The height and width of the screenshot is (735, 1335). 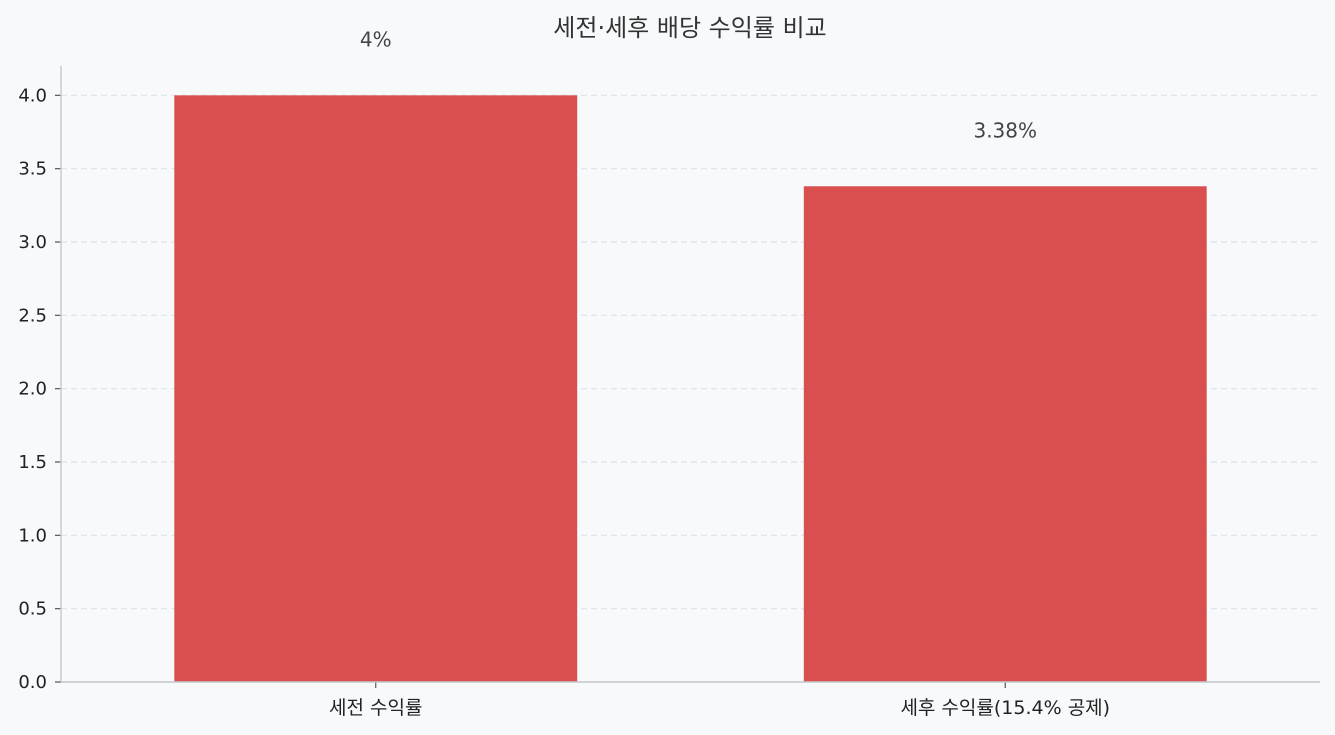 What do you see at coordinates (32, 95) in the screenshot?
I see `y-tick-label: 4.0` at bounding box center [32, 95].